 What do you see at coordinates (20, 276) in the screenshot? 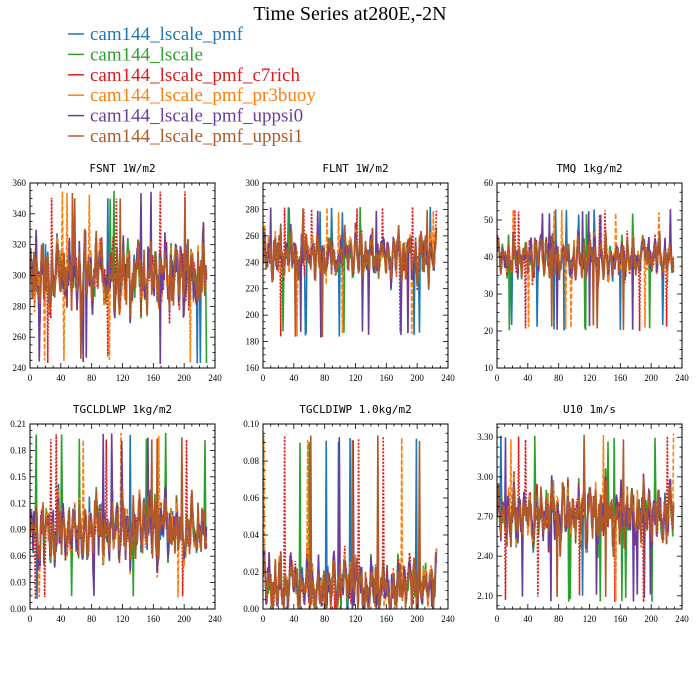
I see `y-tick-label: 300` at bounding box center [20, 276].